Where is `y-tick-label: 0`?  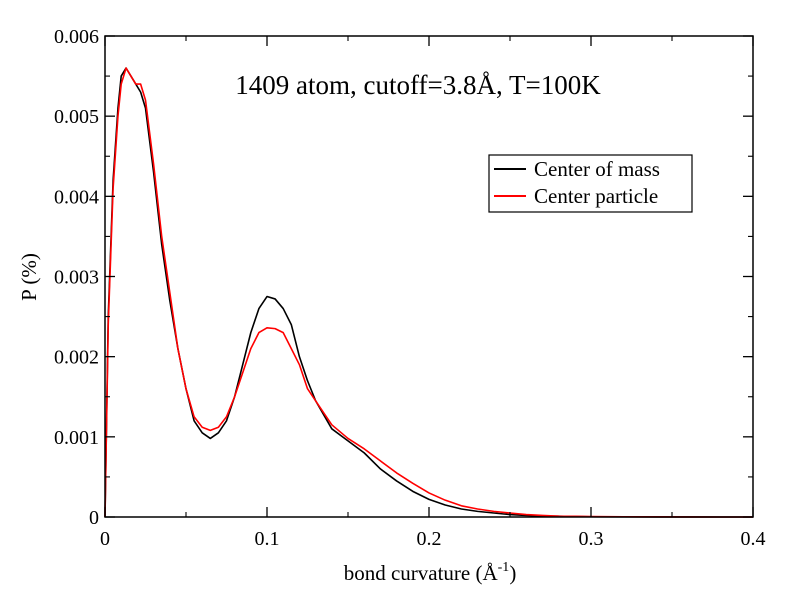
y-tick-label: 0 is located at coordinates (94, 518).